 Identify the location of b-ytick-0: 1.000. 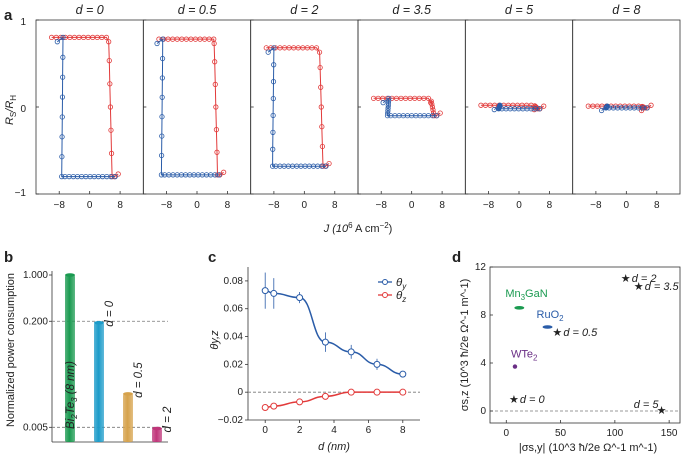
(35, 275).